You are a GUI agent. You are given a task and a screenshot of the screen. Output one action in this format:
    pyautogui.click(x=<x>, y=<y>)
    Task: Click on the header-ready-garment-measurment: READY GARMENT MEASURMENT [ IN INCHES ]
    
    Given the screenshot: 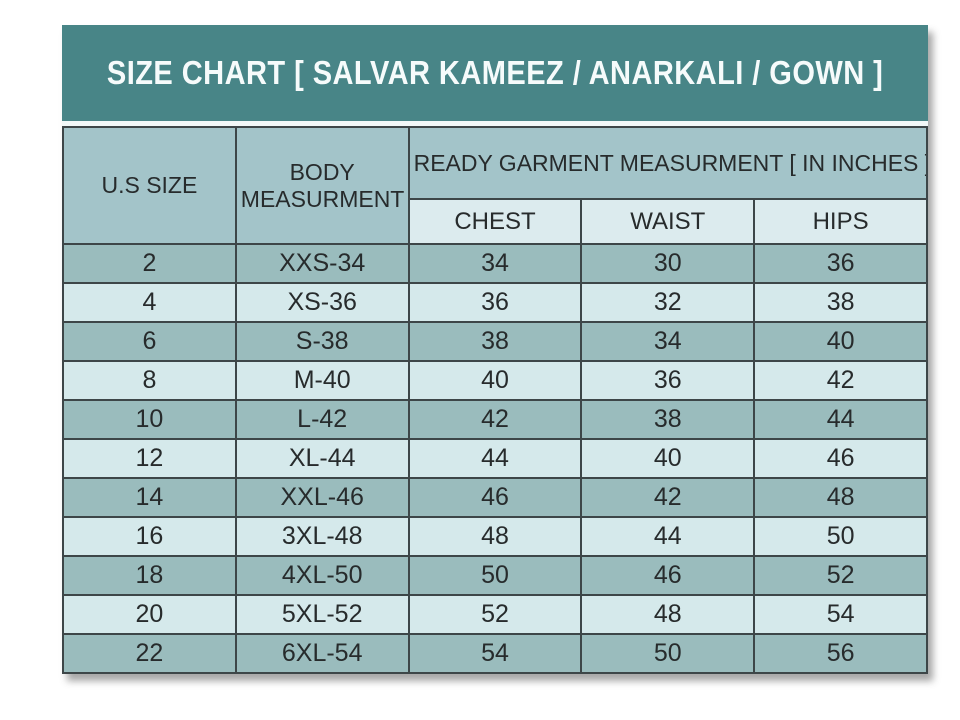 What is the action you would take?
    pyautogui.click(x=668, y=163)
    